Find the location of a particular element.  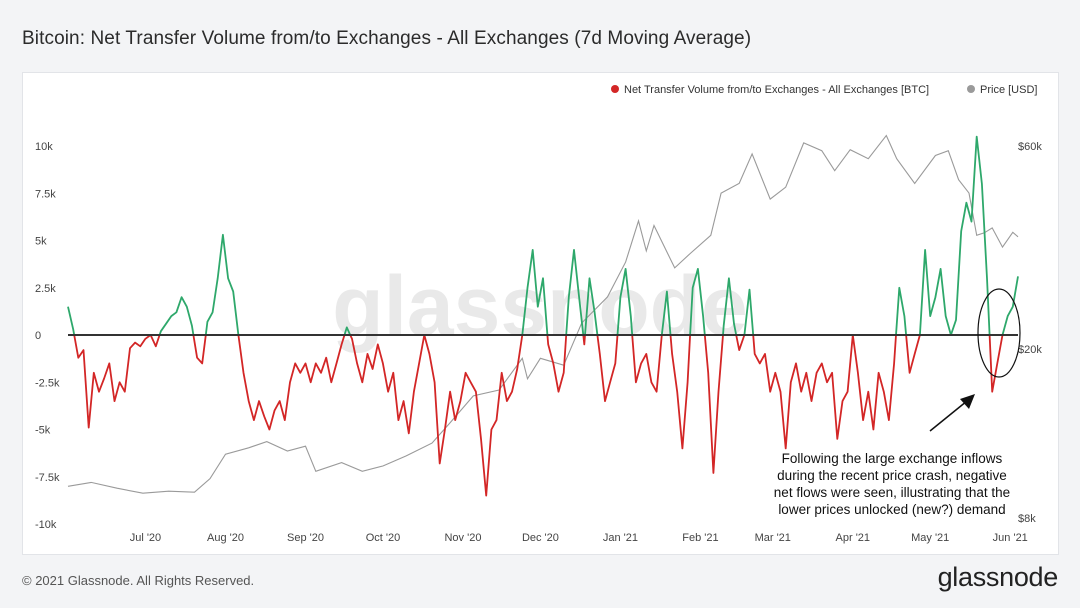

x-tick-label: Dec '20 is located at coordinates (540, 538).